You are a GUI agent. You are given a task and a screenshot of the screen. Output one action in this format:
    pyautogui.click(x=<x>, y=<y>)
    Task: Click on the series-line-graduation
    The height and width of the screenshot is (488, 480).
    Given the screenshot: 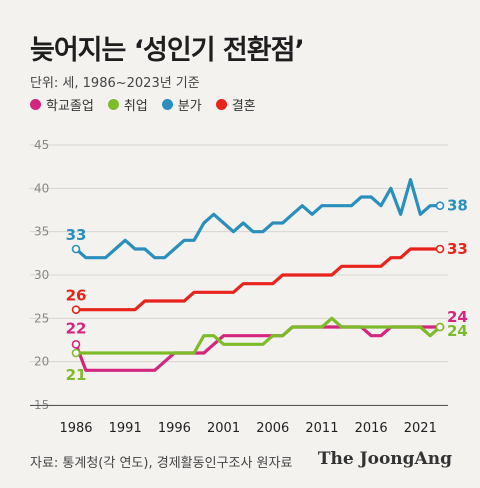 What is the action you would take?
    pyautogui.click(x=257, y=348)
    